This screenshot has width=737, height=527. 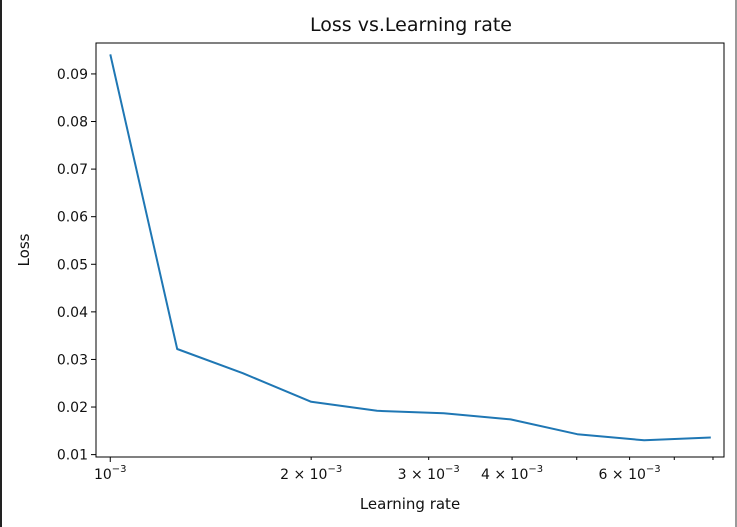 What do you see at coordinates (72, 123) in the screenshot?
I see `y-tick-label: 0.08` at bounding box center [72, 123].